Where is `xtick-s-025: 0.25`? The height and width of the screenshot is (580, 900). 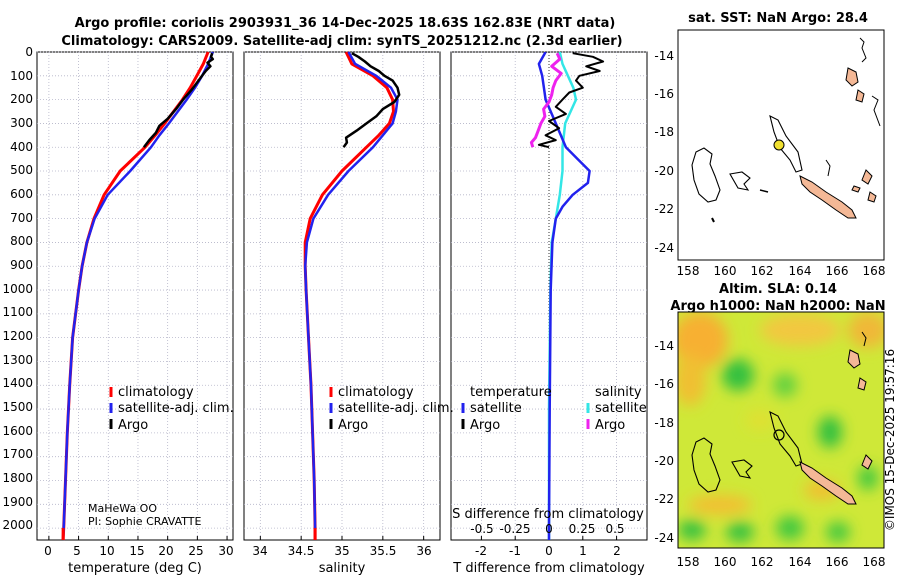
xtick-s-025: 0.25 is located at coordinates (582, 529).